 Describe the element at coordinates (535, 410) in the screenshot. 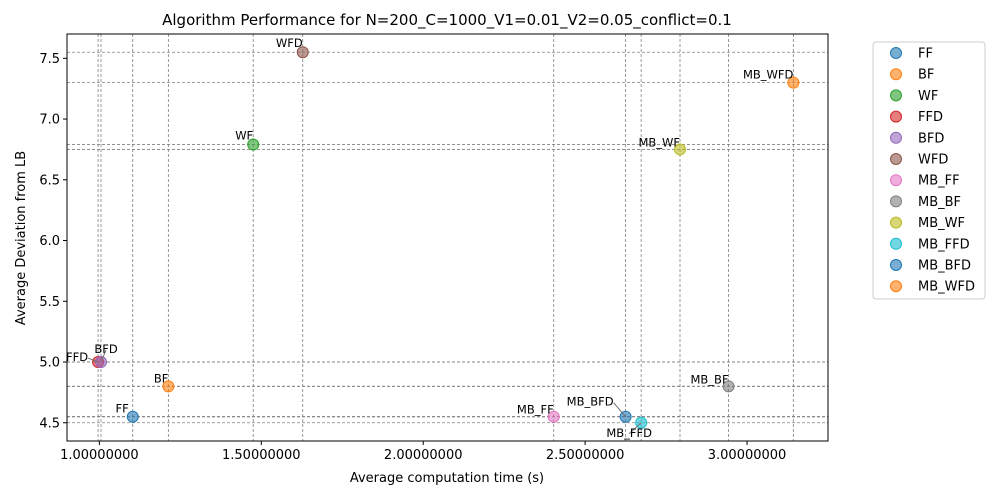

I see `annotation-mb-ff: MB_FF` at that location.